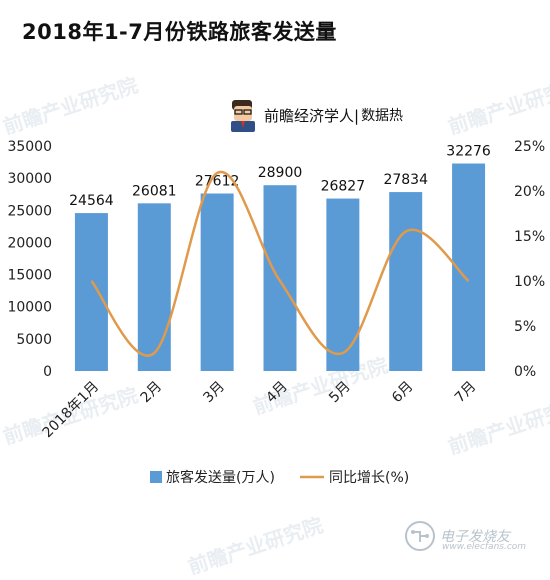 The width and height of the screenshot is (550, 580). What do you see at coordinates (214, 393) in the screenshot?
I see `x-tick-label: 3月` at bounding box center [214, 393].